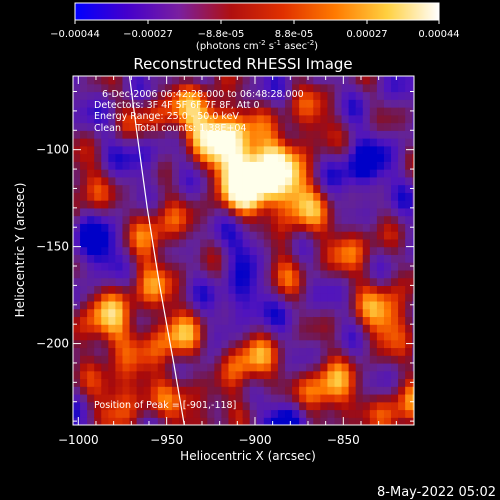 This screenshot has width=500, height=500. I want to click on colorbar-tick-label: 0.00044, so click(438, 34).